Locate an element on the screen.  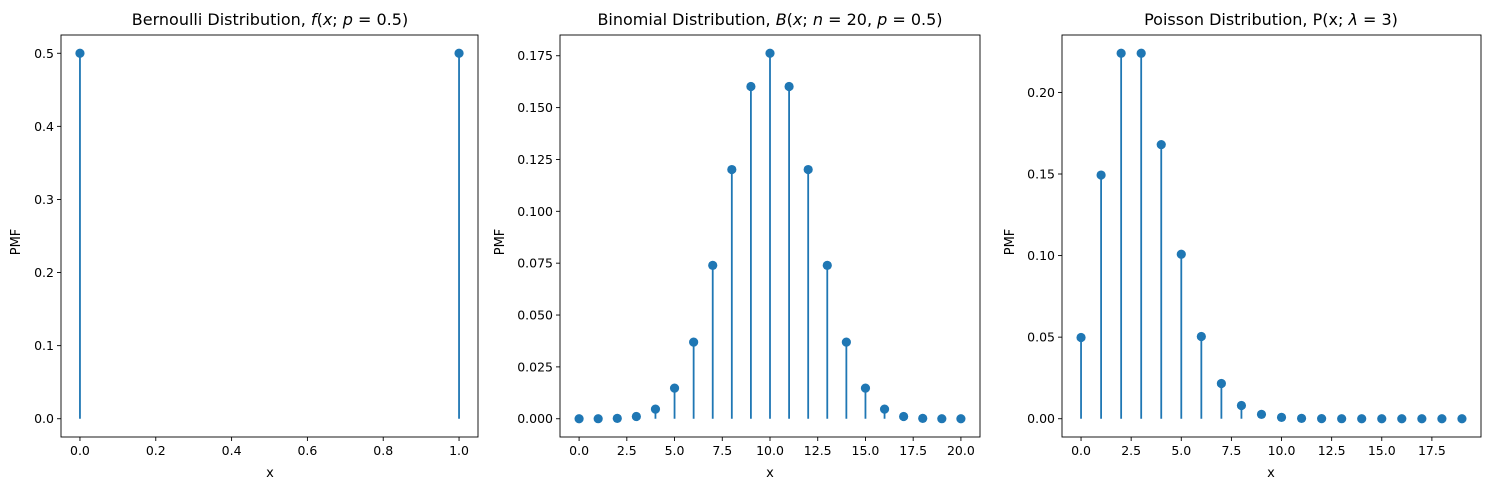
bernoulli-x-tick-label: 1.0 is located at coordinates (459, 450).